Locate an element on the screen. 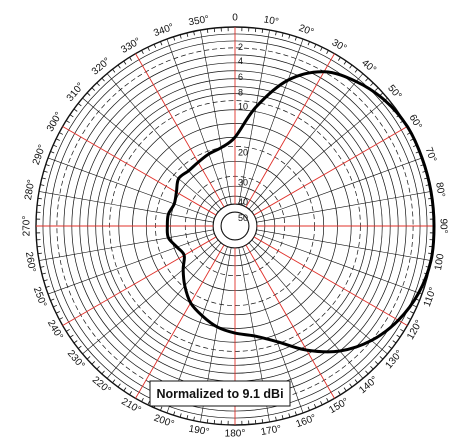 The image size is (451, 448). radial-label: 6 is located at coordinates (240, 77).